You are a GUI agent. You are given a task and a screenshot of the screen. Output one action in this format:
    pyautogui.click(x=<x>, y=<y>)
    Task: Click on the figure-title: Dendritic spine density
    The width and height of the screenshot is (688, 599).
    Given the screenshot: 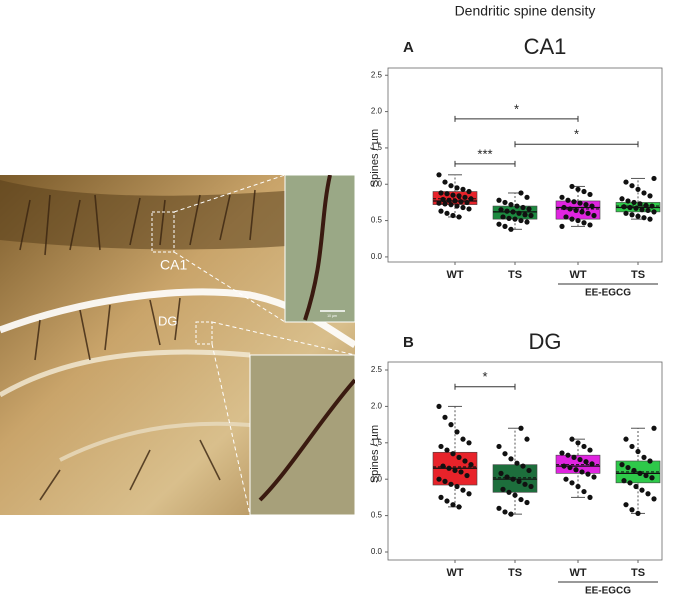 What is the action you would take?
    pyautogui.click(x=525, y=11)
    